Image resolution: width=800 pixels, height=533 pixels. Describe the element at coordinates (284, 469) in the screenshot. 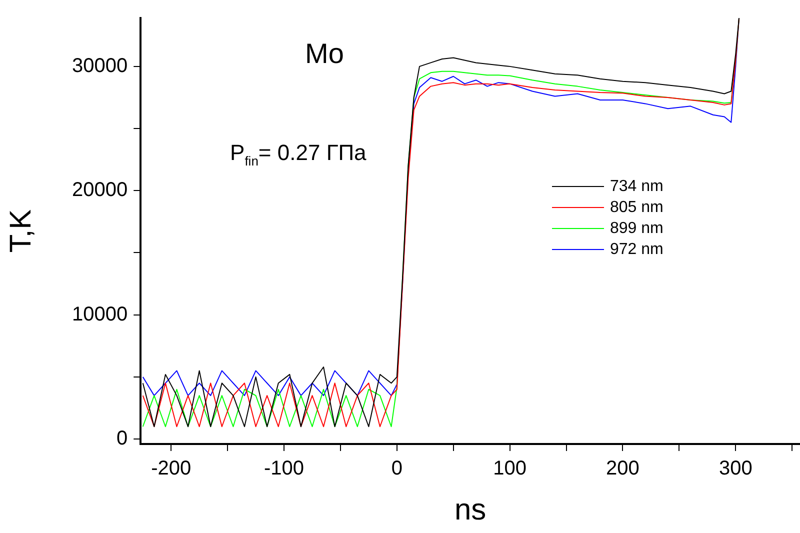

I see `x-tick-label: -100` at that location.